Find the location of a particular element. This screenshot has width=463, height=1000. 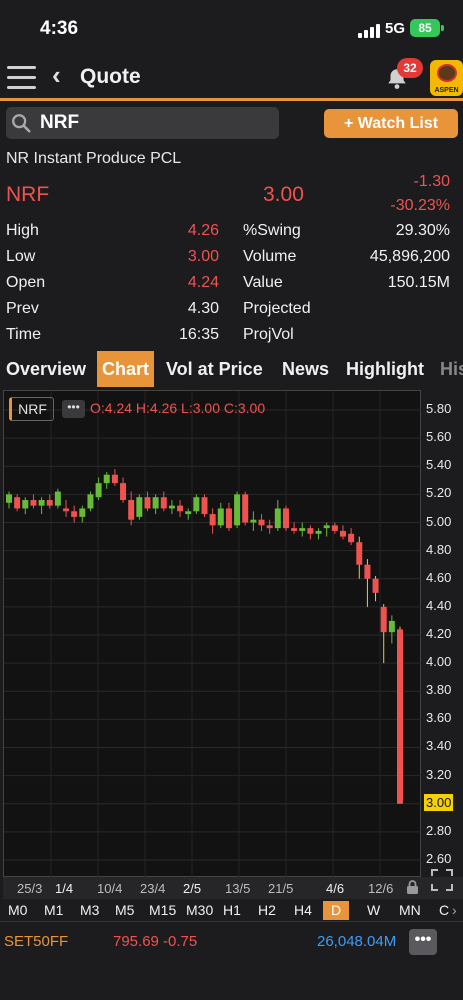

tab-history: His is located at coordinates (451, 369).